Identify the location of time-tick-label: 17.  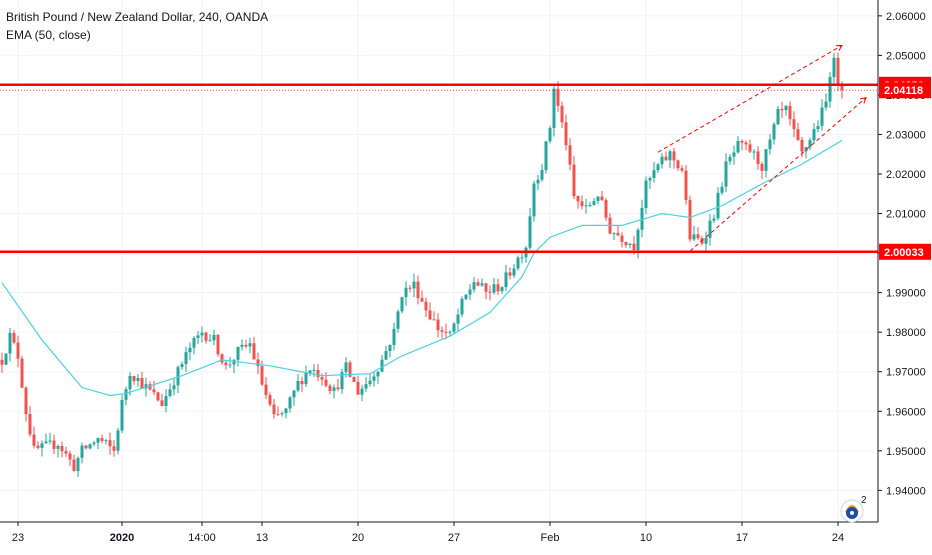
(742, 538).